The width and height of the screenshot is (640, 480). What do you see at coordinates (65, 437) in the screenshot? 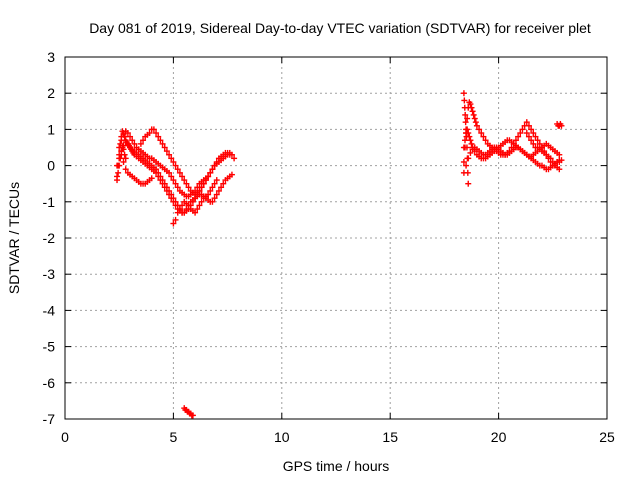
I see `x-tick-label: 0` at bounding box center [65, 437].